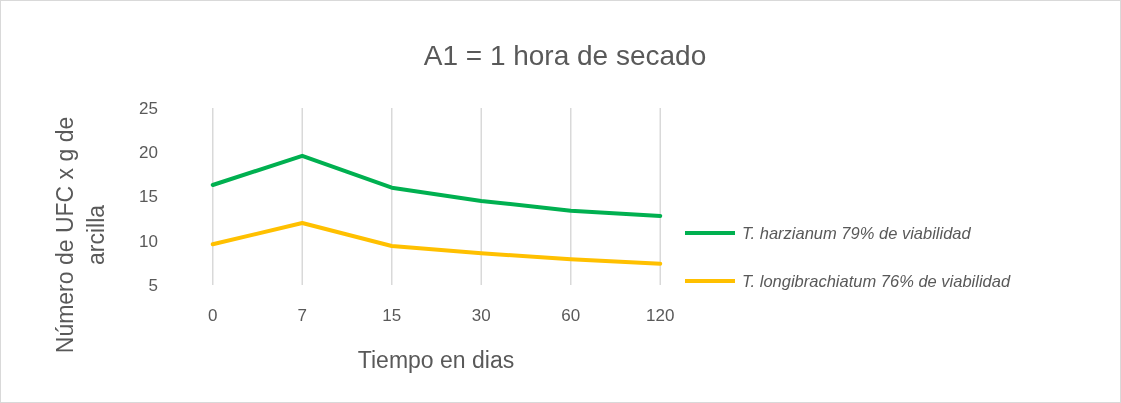 The height and width of the screenshot is (403, 1121). I want to click on x-tick-label: 0, so click(213, 315).